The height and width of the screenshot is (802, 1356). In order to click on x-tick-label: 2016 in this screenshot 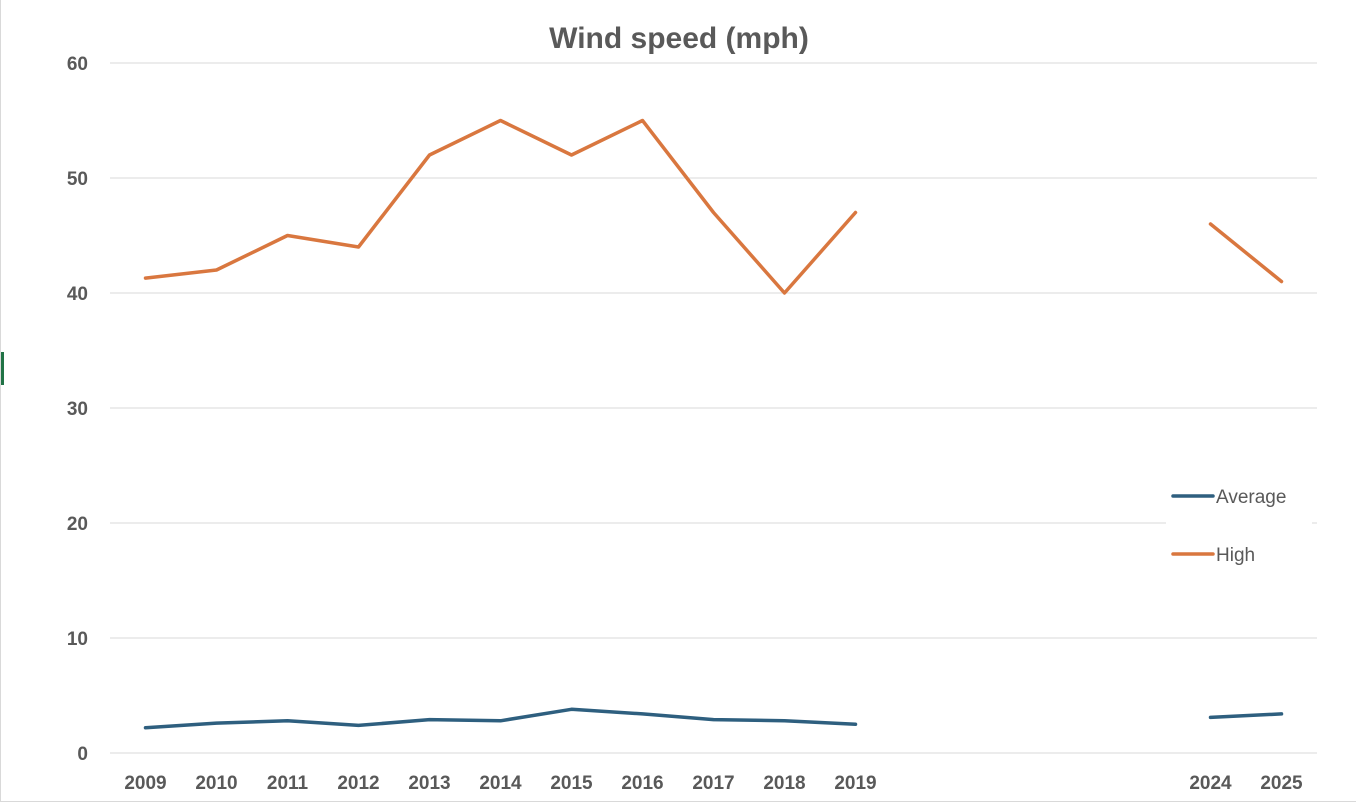, I will do `click(642, 783)`.